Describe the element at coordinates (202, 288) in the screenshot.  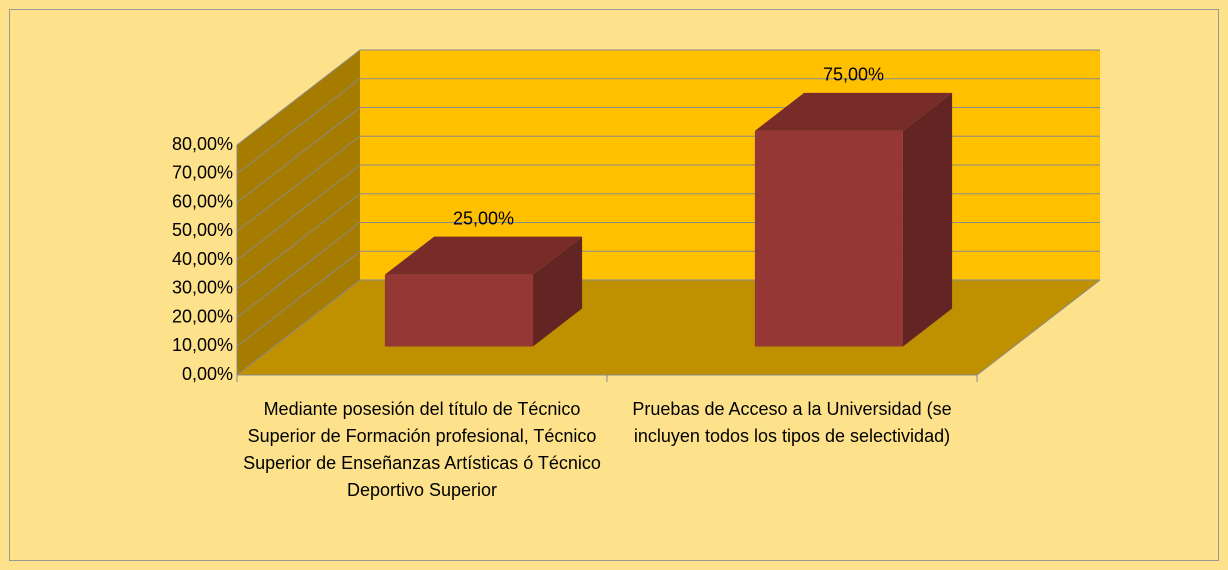
I see `y-tick-label: 30,00%` at that location.